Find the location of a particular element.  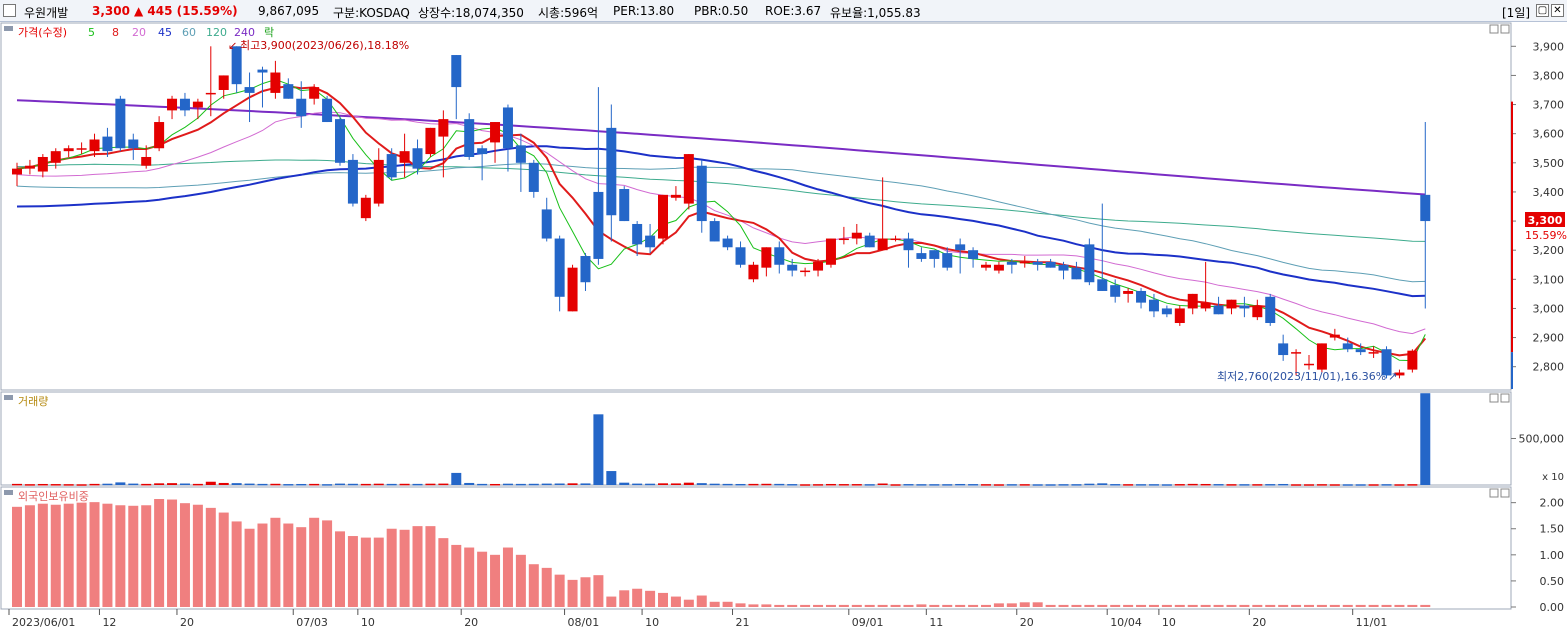

date-tick-label: 11/01 is located at coordinates (1372, 622).